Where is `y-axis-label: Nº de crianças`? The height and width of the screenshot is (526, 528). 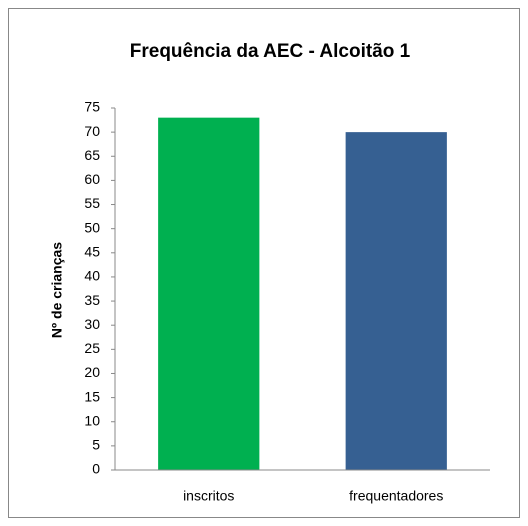
y-axis-label: Nº de crianças is located at coordinates (57, 290).